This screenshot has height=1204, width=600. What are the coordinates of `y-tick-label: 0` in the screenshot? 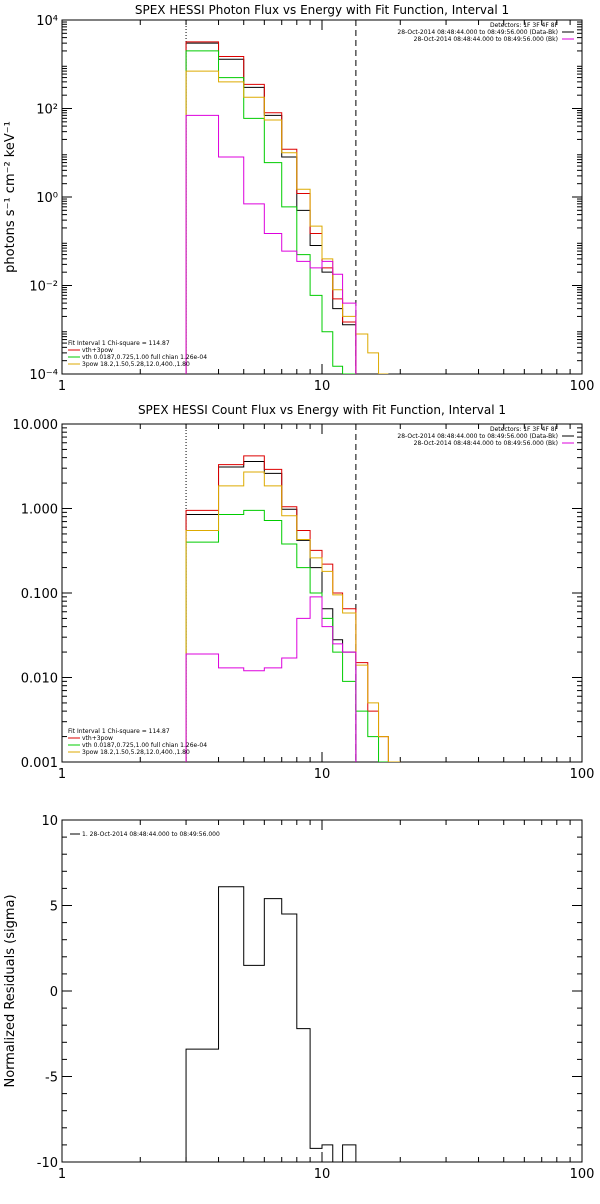 It's located at (54, 992).